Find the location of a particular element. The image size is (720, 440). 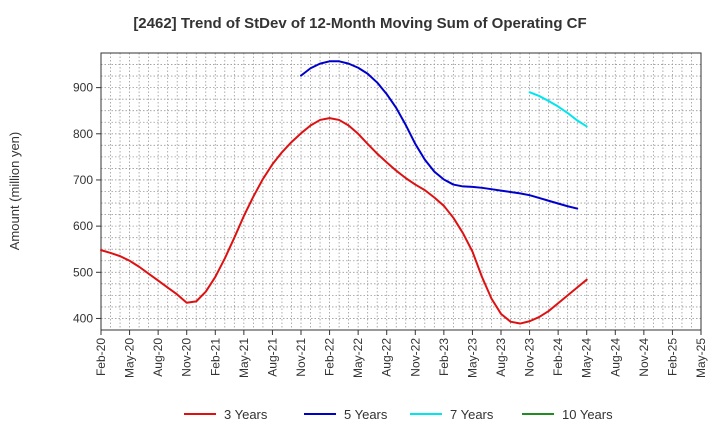

x-tick-label: May-20 is located at coordinates (130, 358).